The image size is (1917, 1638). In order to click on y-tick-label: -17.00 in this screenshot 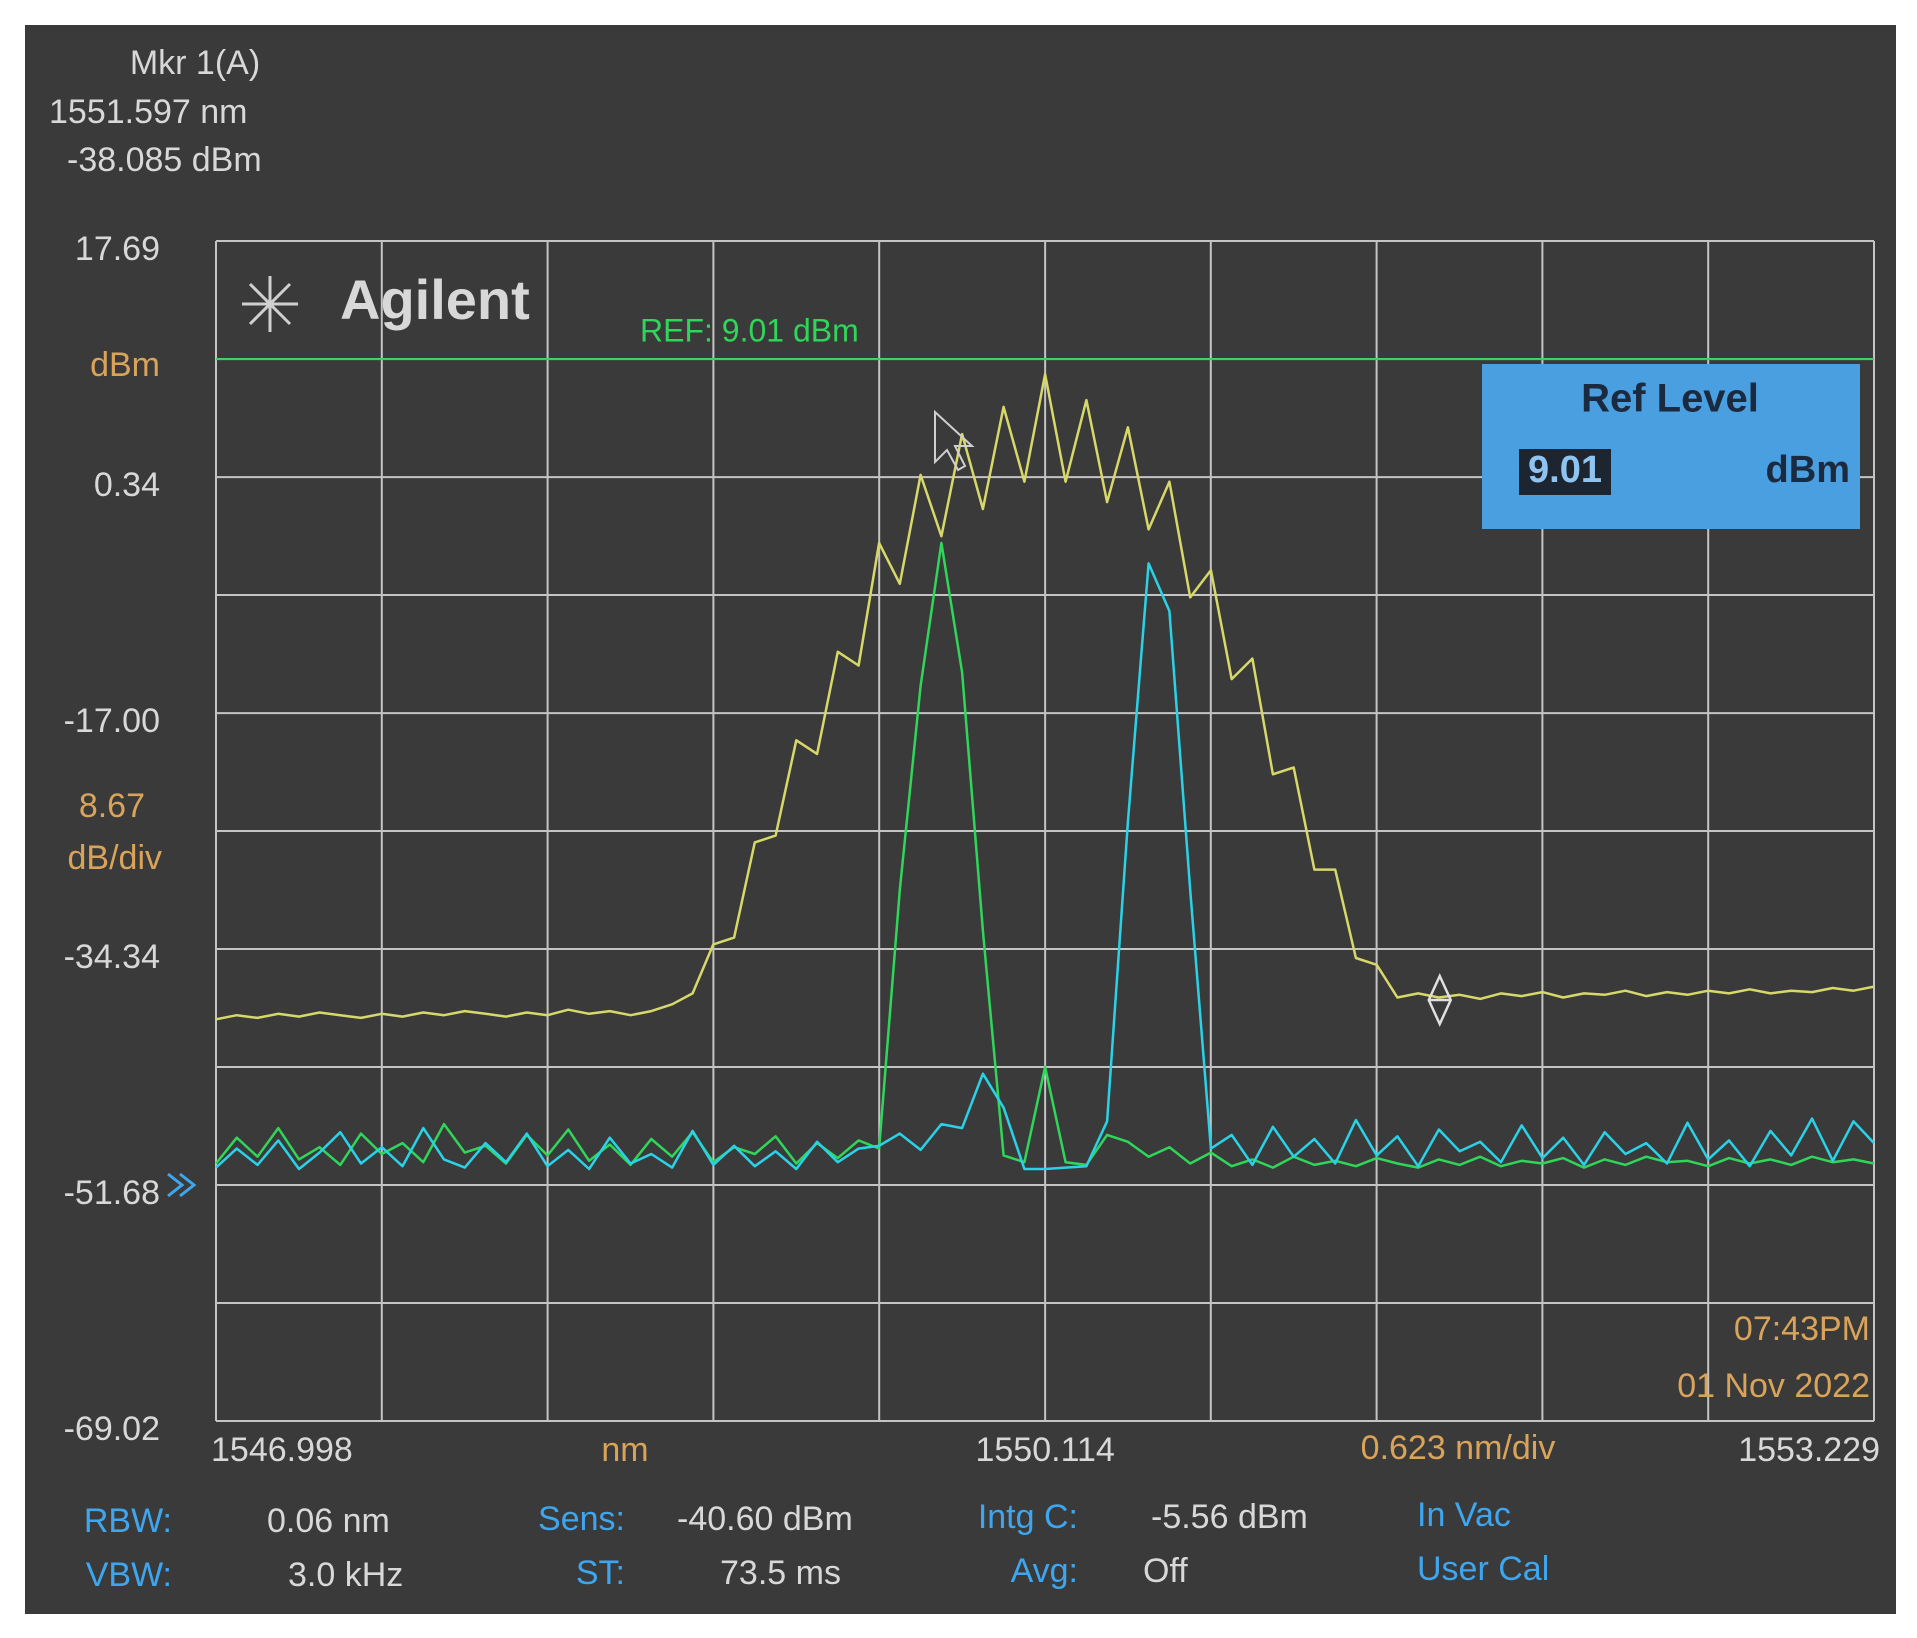, I will do `click(112, 721)`.